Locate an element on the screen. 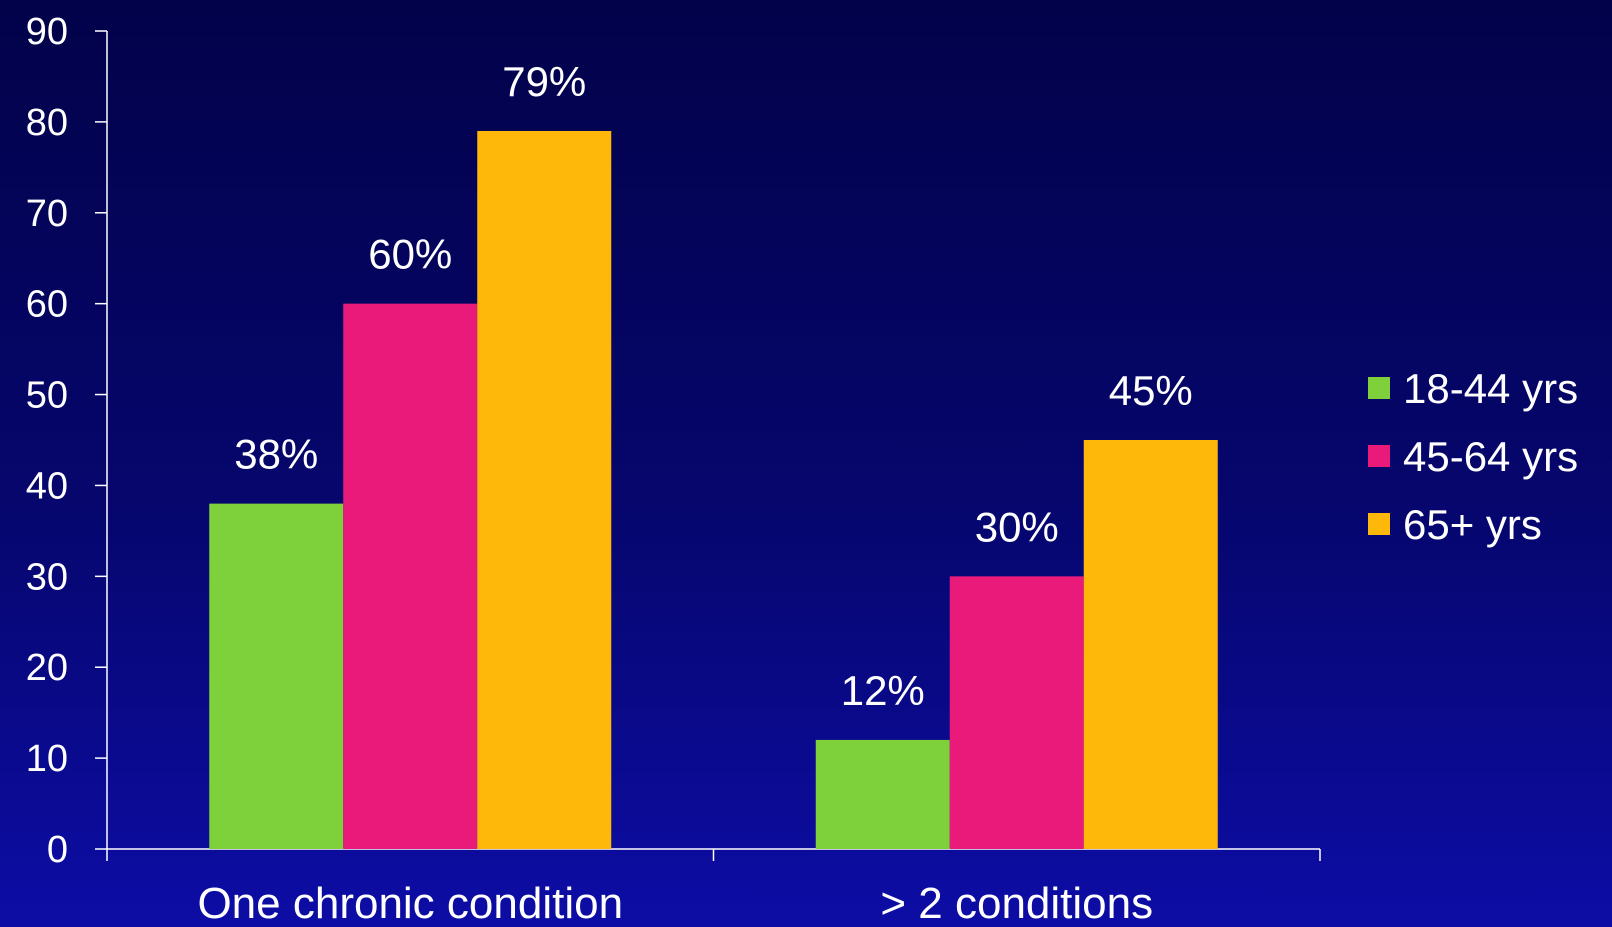 The image size is (1612, 927). y-tick-label: 20 is located at coordinates (47, 668).